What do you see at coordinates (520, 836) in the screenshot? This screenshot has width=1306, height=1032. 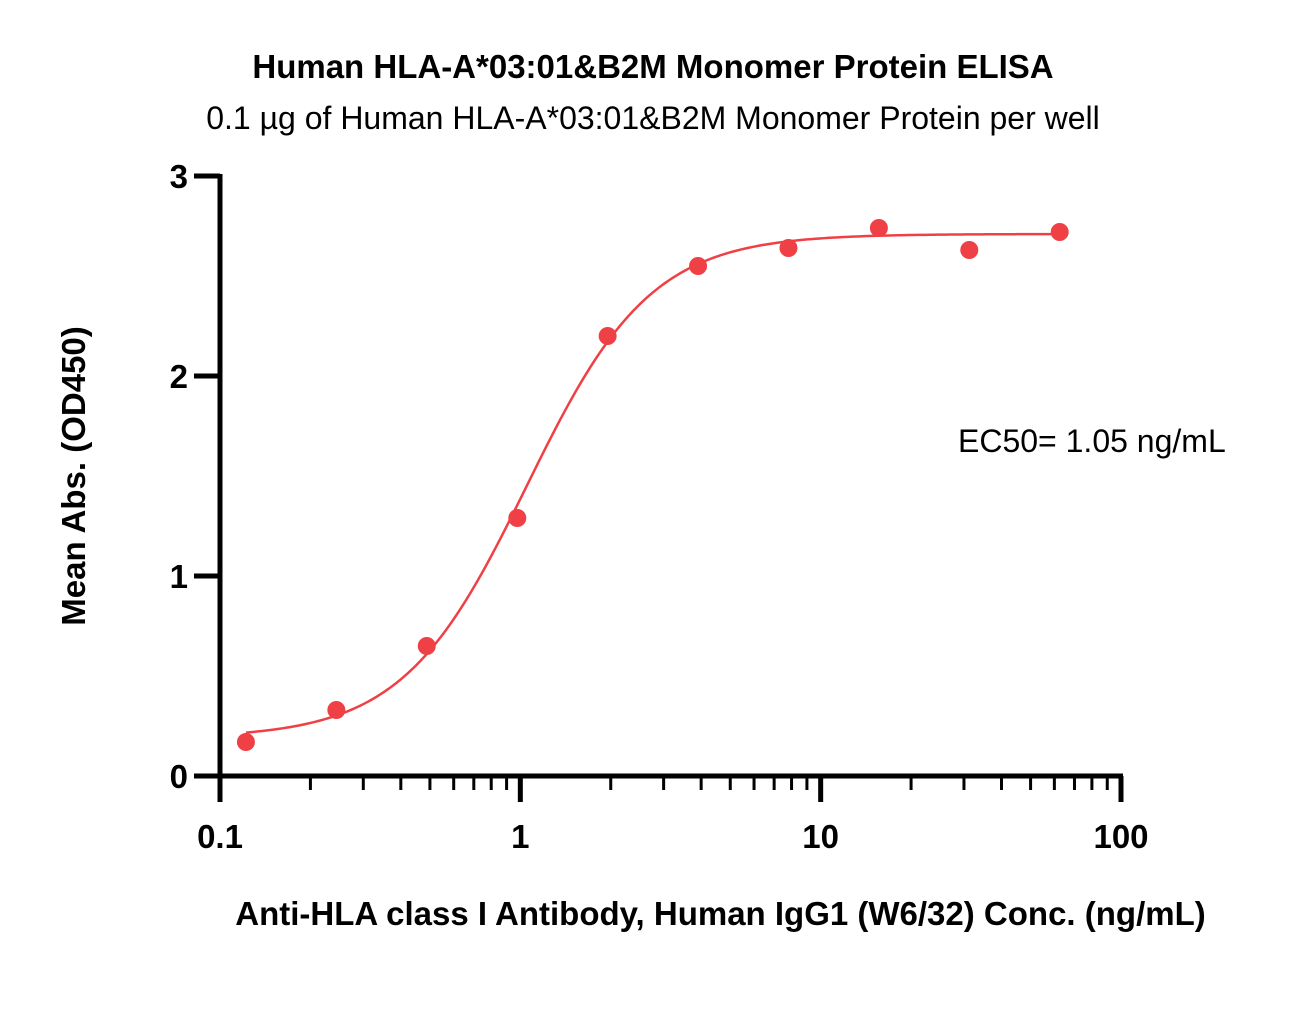 I see `x-tick-label: 1` at bounding box center [520, 836].